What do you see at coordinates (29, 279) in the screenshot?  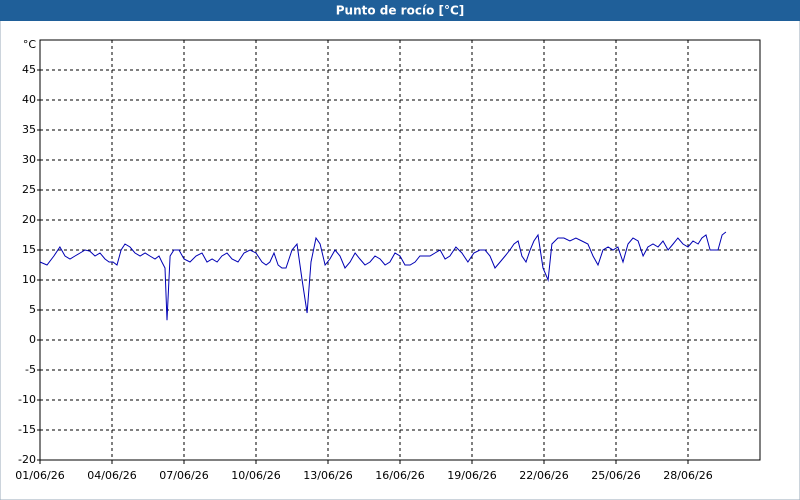 I see `y-tick-label: 10` at bounding box center [29, 279].